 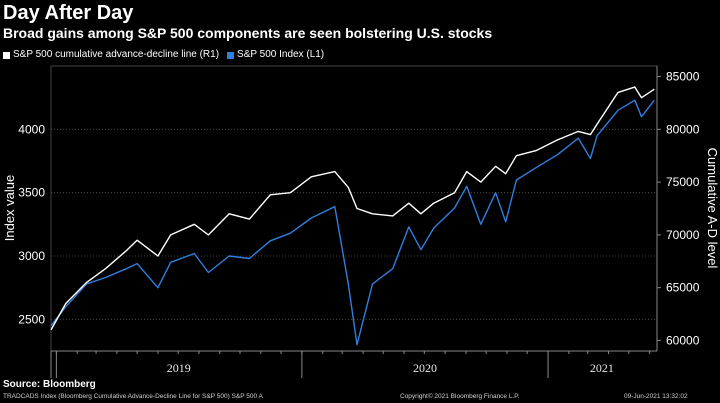 What do you see at coordinates (31, 319) in the screenshot?
I see `left-tick-label: 2500` at bounding box center [31, 319].